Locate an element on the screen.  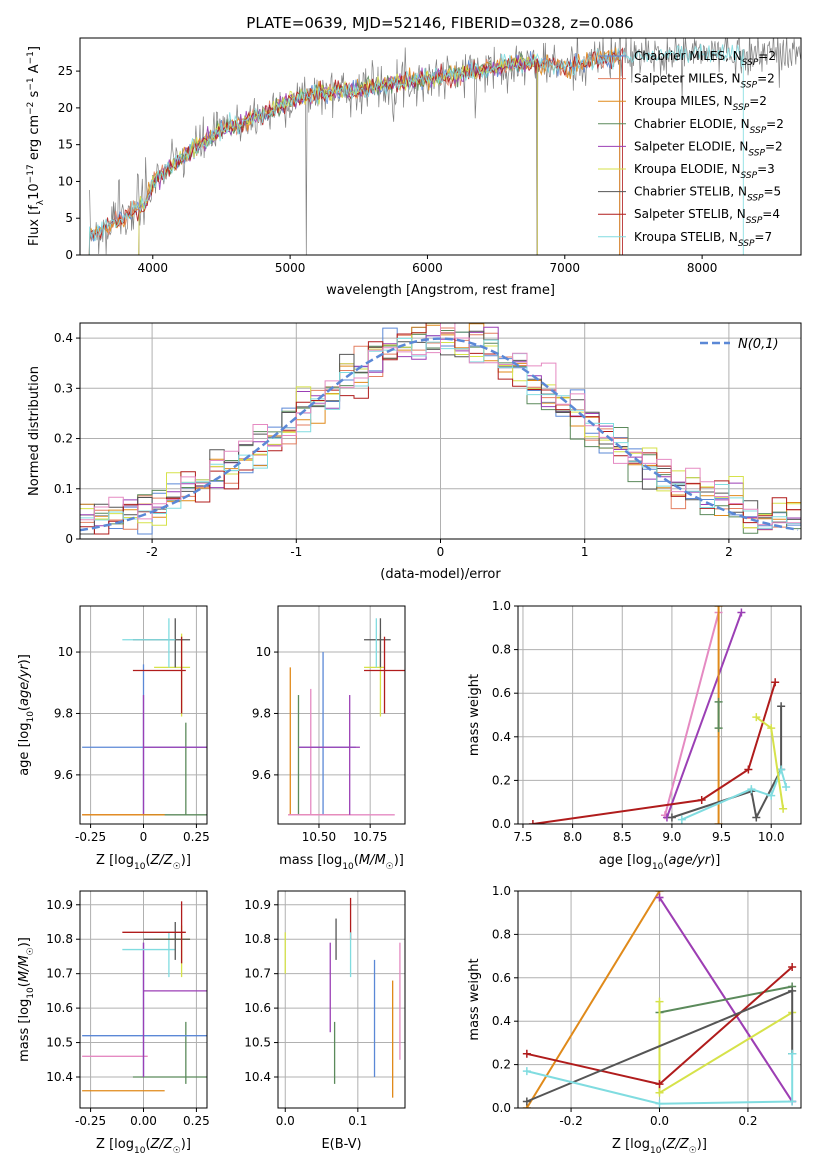
label-part: Z/Z is located at coordinates (162, 1144).